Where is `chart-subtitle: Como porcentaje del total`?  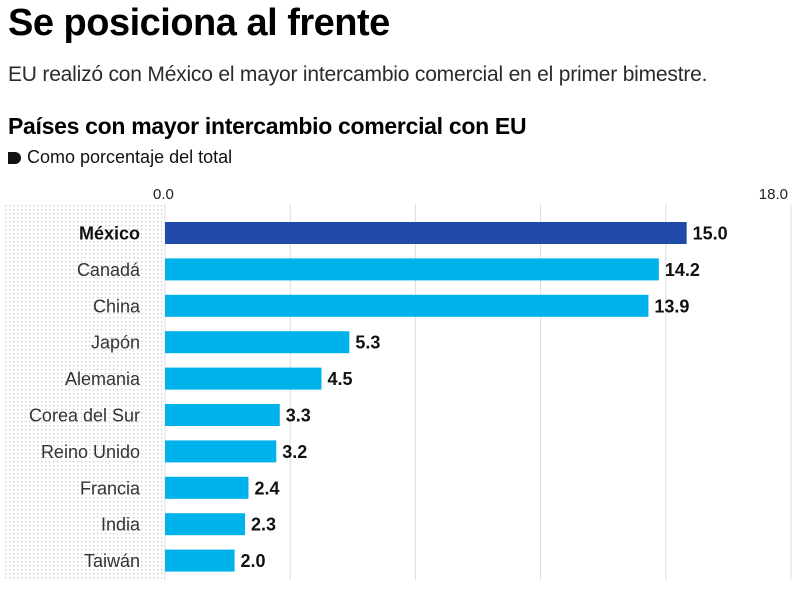 chart-subtitle: Como porcentaje del total is located at coordinates (120, 157).